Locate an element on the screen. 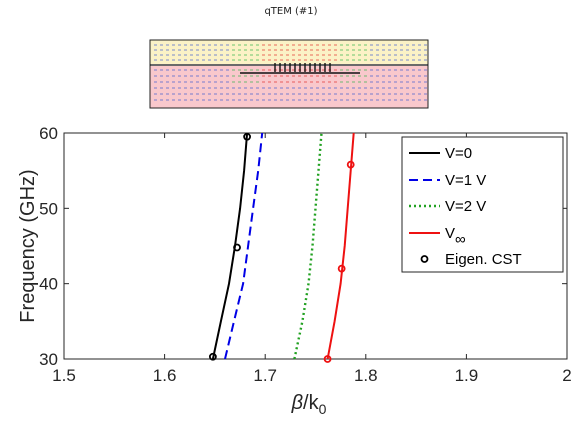 Image resolution: width=582 pixels, height=426 pixels. legend-label-markers: Eigen. CST is located at coordinates (483, 259).